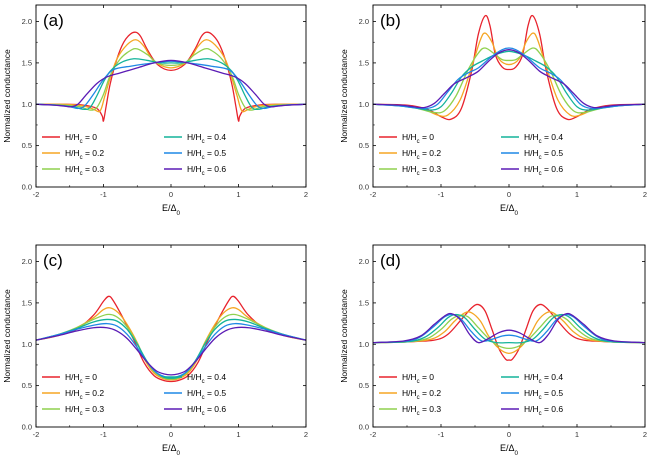 The height and width of the screenshot is (457, 648). What do you see at coordinates (53, 20) in the screenshot?
I see `panel-label: (a)` at bounding box center [53, 20].